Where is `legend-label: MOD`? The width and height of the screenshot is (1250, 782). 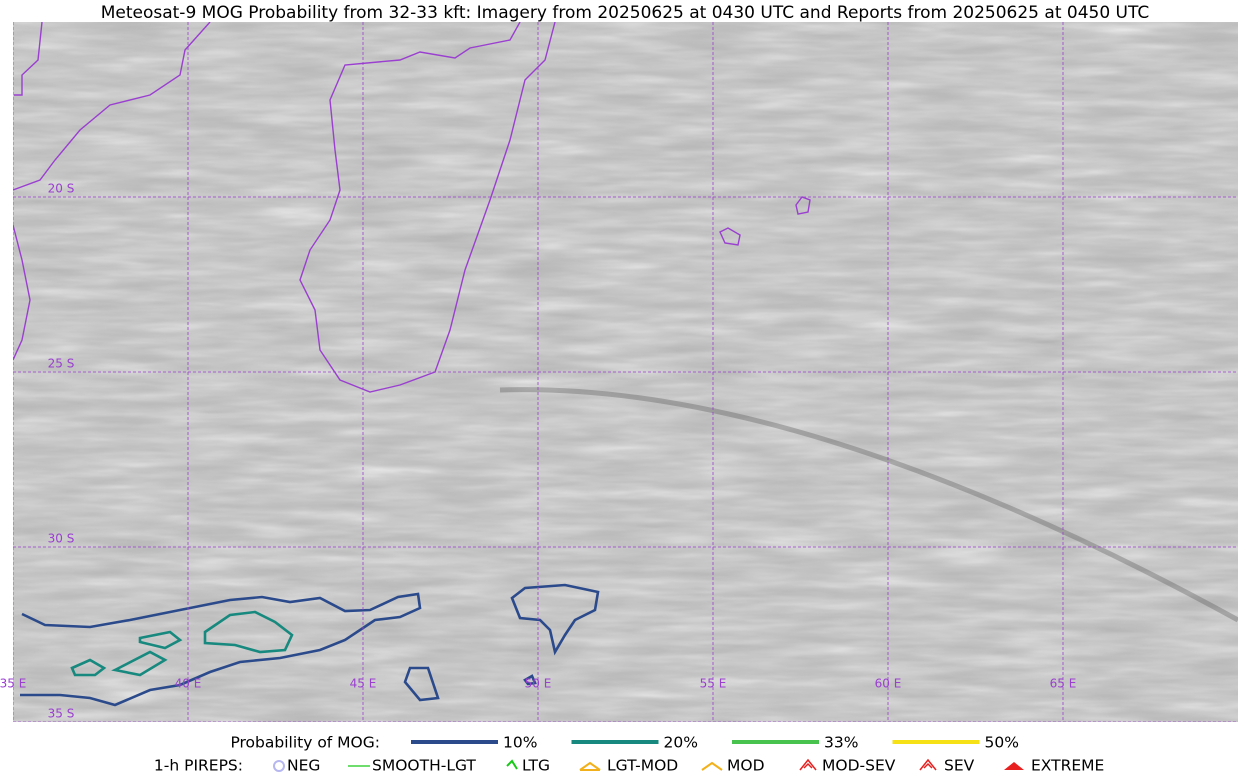 legend-label: MOD is located at coordinates (746, 766).